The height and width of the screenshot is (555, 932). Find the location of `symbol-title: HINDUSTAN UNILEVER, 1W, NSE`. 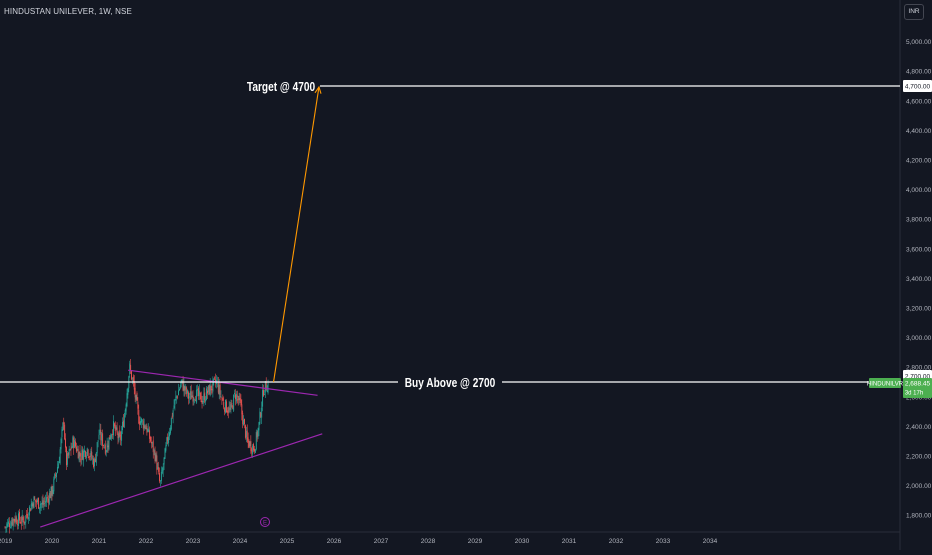

symbol-title: HINDUSTAN UNILEVER, 1W, NSE is located at coordinates (68, 11).